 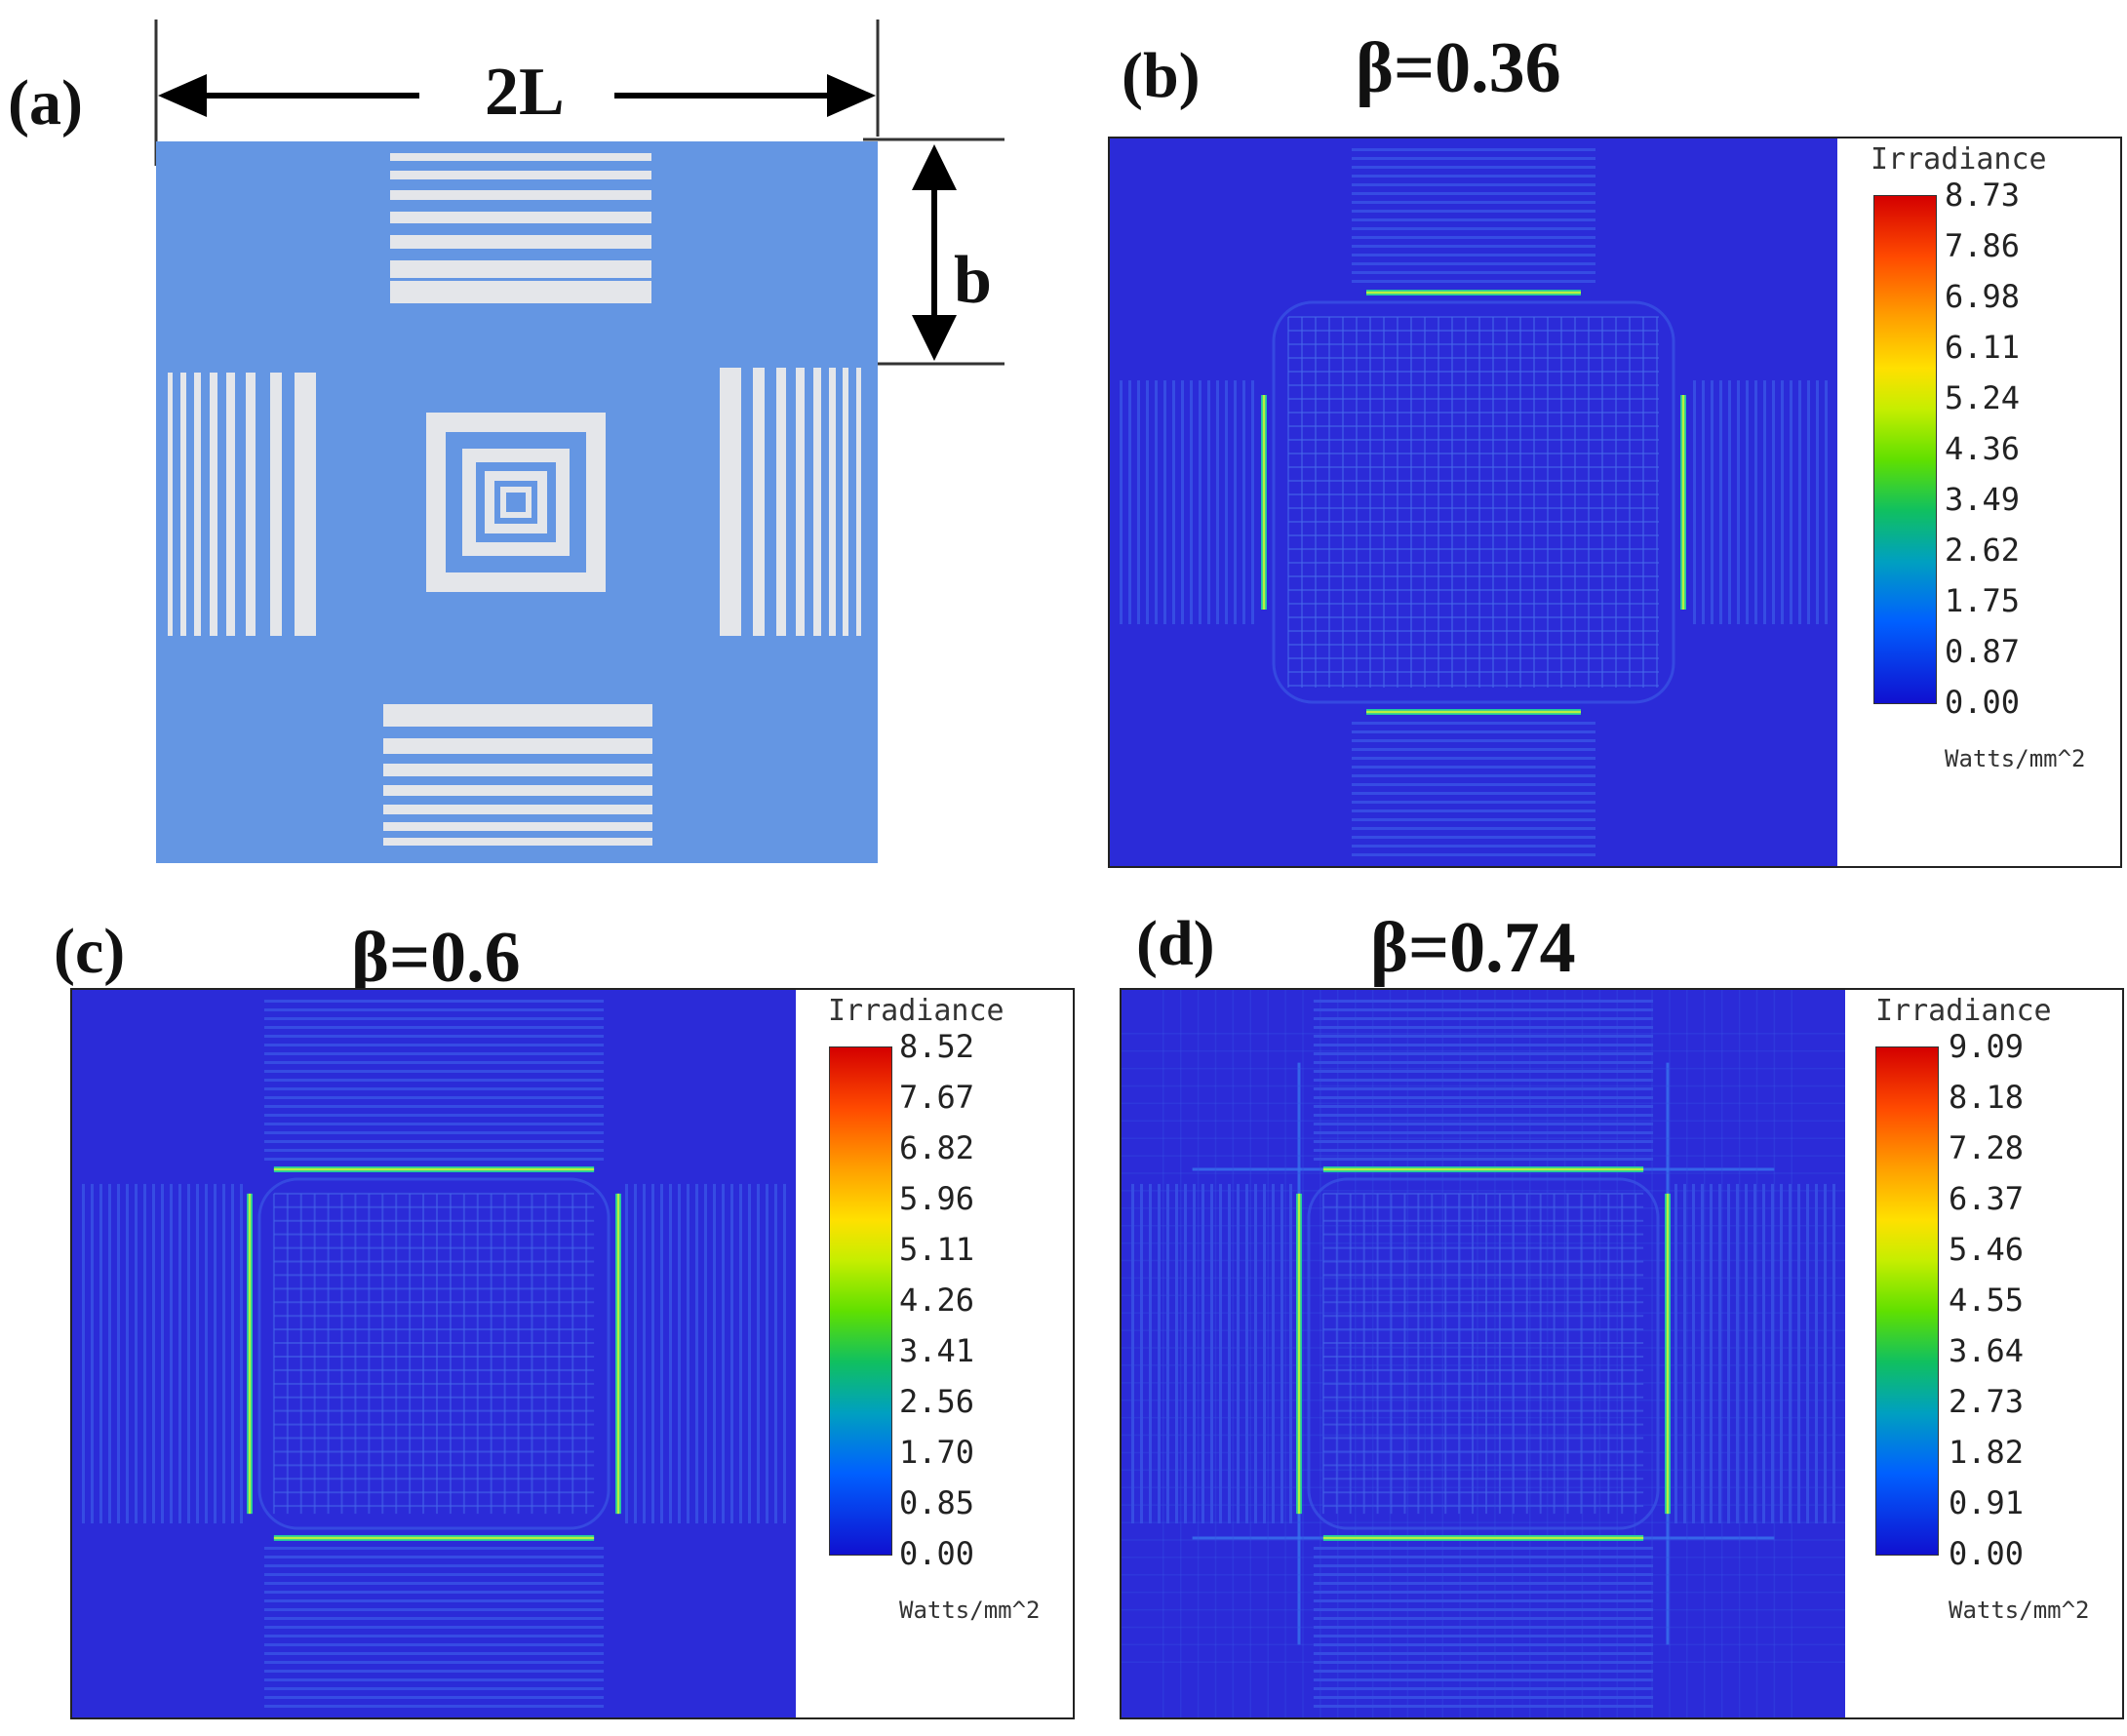 I want to click on colorbar-tick-label: 2.56, so click(x=937, y=1401).